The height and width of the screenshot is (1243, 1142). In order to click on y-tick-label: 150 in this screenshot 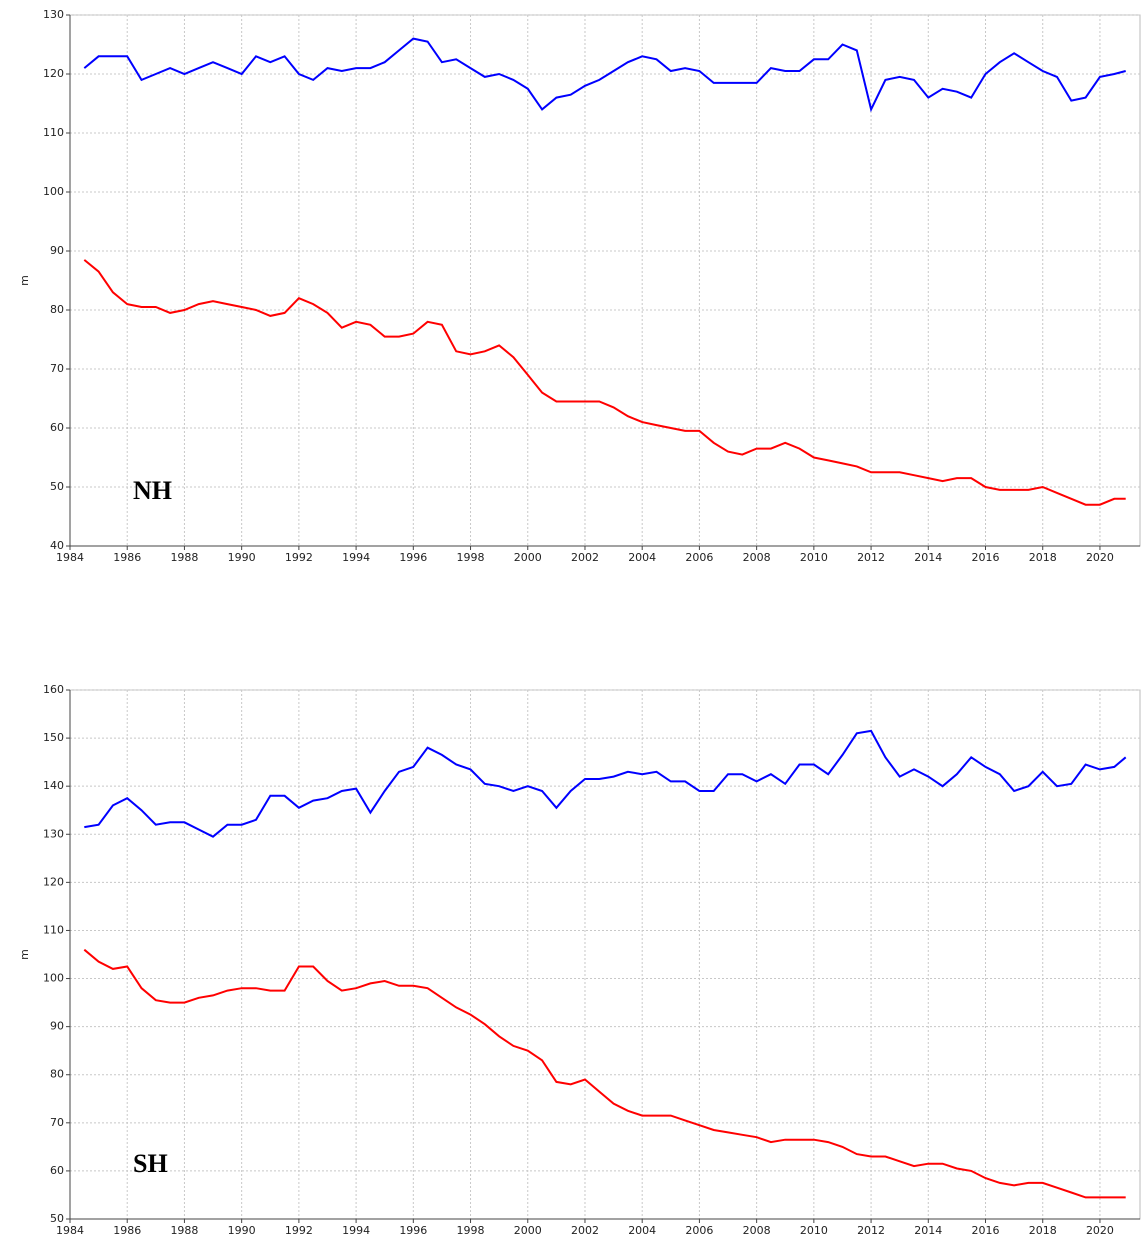, I will do `click(53, 737)`.